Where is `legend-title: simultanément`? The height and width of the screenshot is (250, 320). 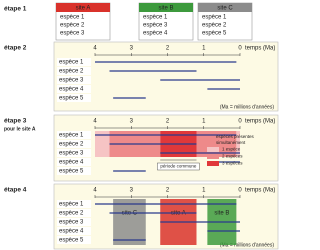
legend-title: simultanément is located at coordinates (231, 142).